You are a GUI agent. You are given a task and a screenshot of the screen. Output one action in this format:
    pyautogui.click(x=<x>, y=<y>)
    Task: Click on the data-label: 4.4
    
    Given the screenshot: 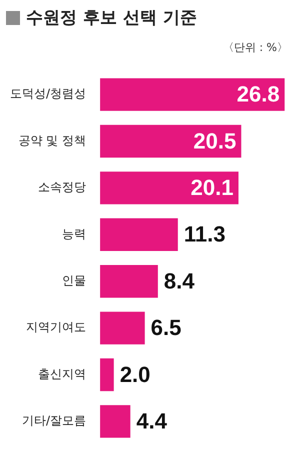 What is the action you would take?
    pyautogui.click(x=152, y=421)
    